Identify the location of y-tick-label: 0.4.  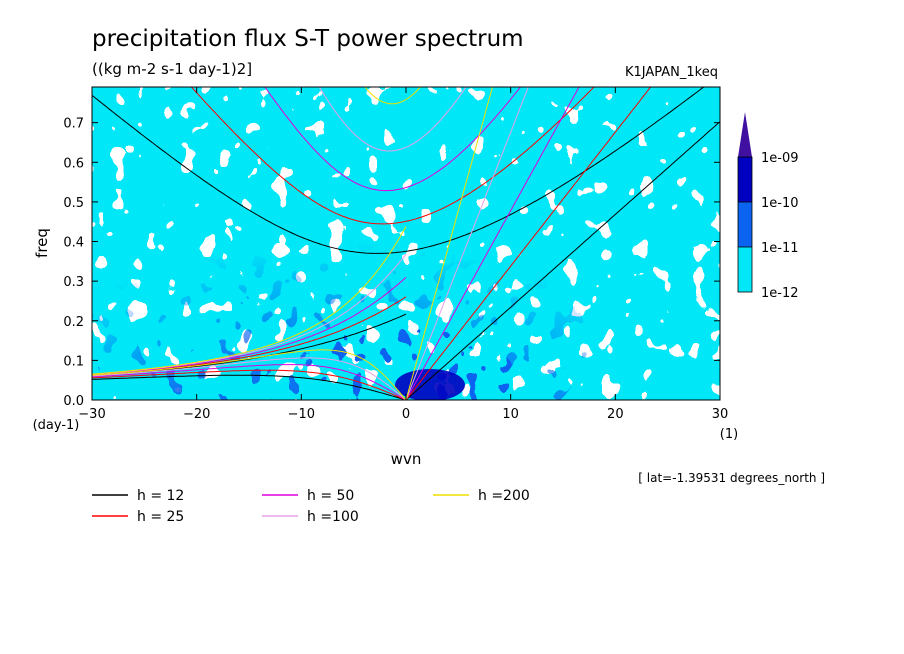
(73, 243).